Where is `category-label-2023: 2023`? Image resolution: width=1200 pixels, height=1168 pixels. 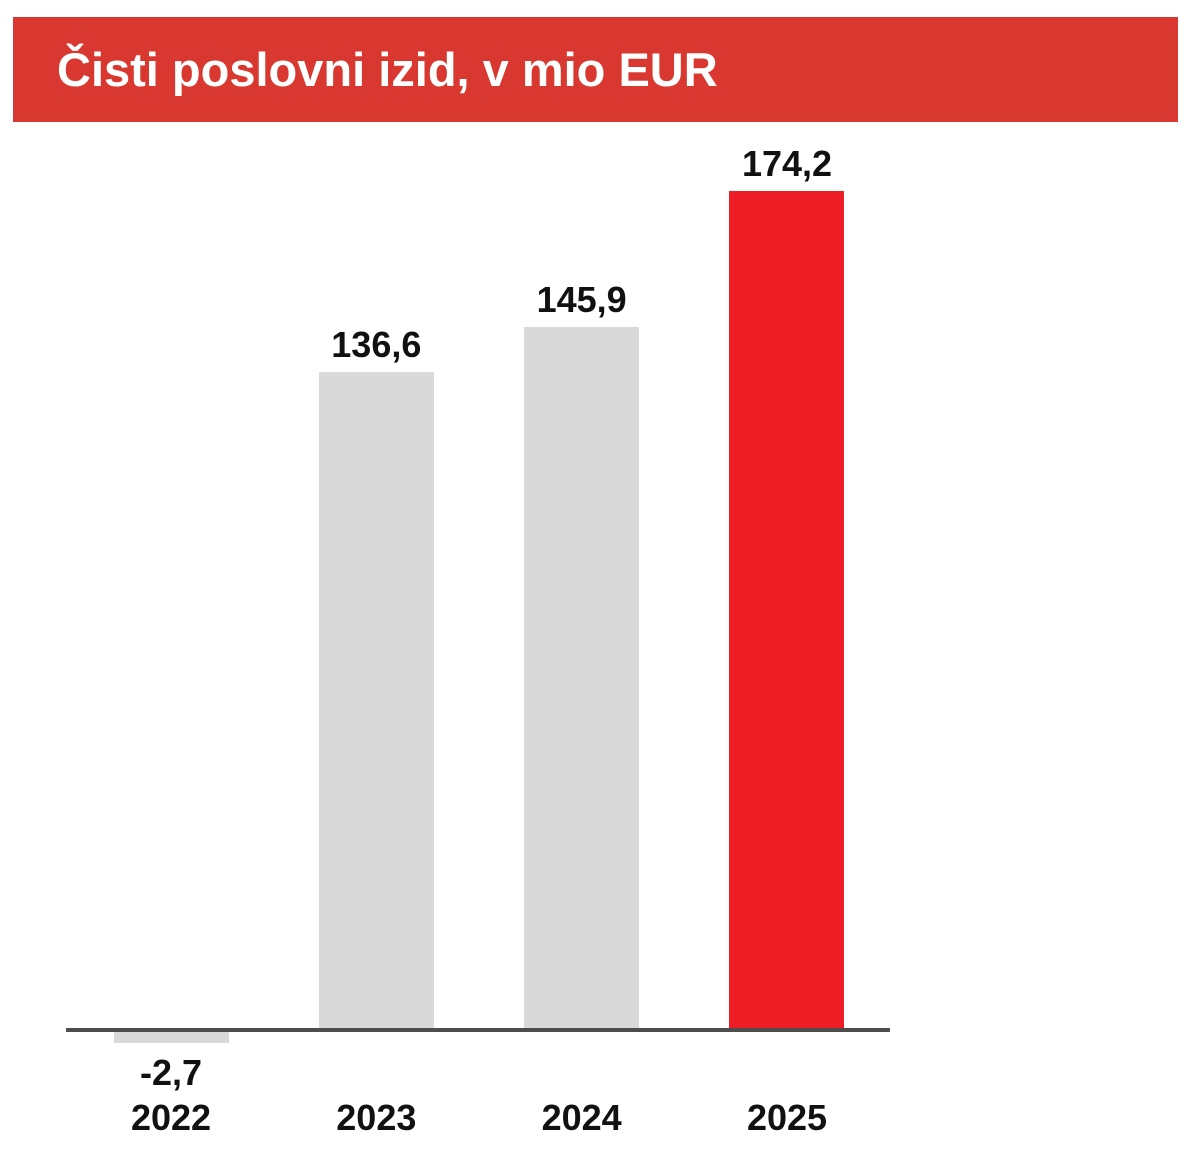
category-label-2023: 2023 is located at coordinates (376, 1117).